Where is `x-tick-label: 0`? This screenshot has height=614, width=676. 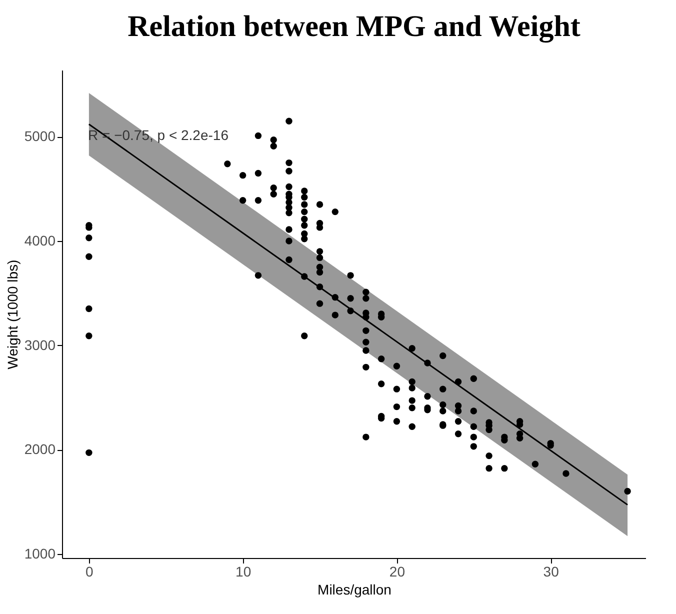 x-tick-label: 0 is located at coordinates (90, 572).